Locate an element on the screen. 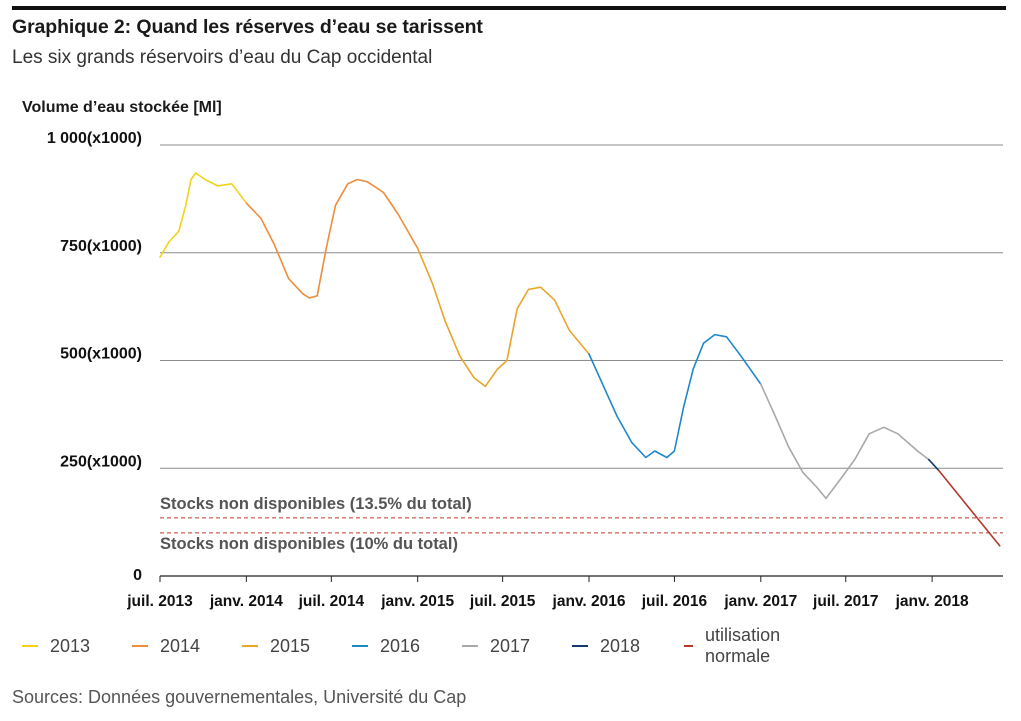 This screenshot has height=721, width=1021. y-tick-label: 1 000(x1000) is located at coordinates (94, 138).